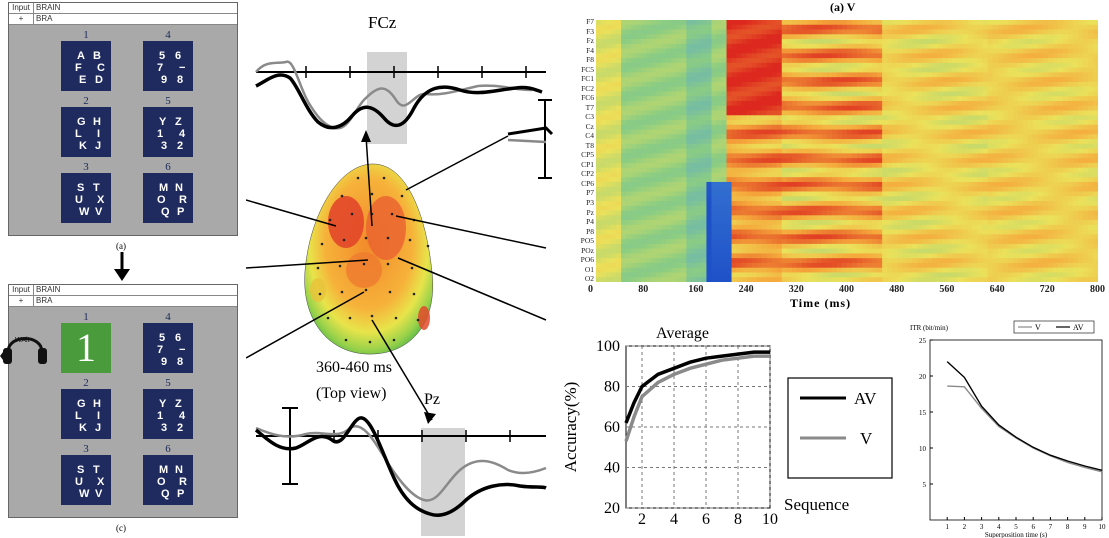 The height and width of the screenshot is (538, 1109). Describe the element at coordinates (86, 348) in the screenshot. I see `speller-tile: 1` at that location.